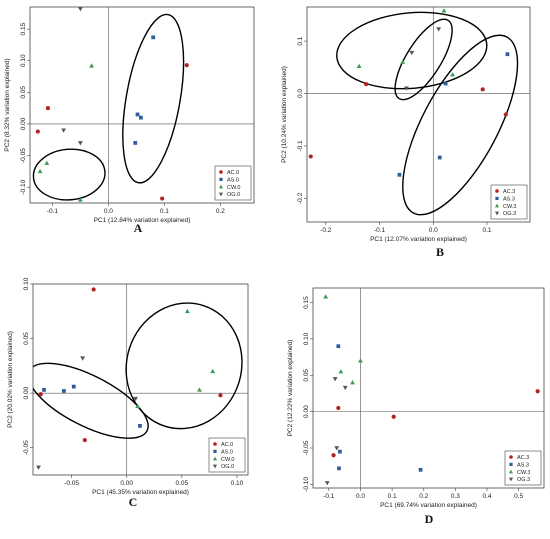 Image resolution: width=550 pixels, height=539 pixels. I want to click on x-axis-label: PC1 (12.84% variation explained), so click(142, 220).